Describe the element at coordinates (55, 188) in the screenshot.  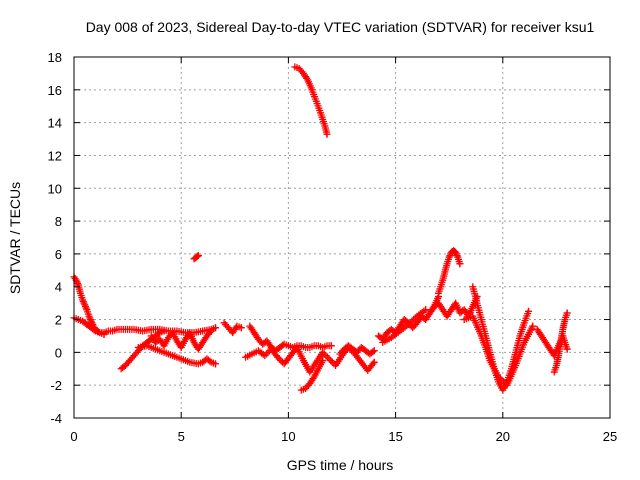
I see `y-tick-label: 10` at that location.